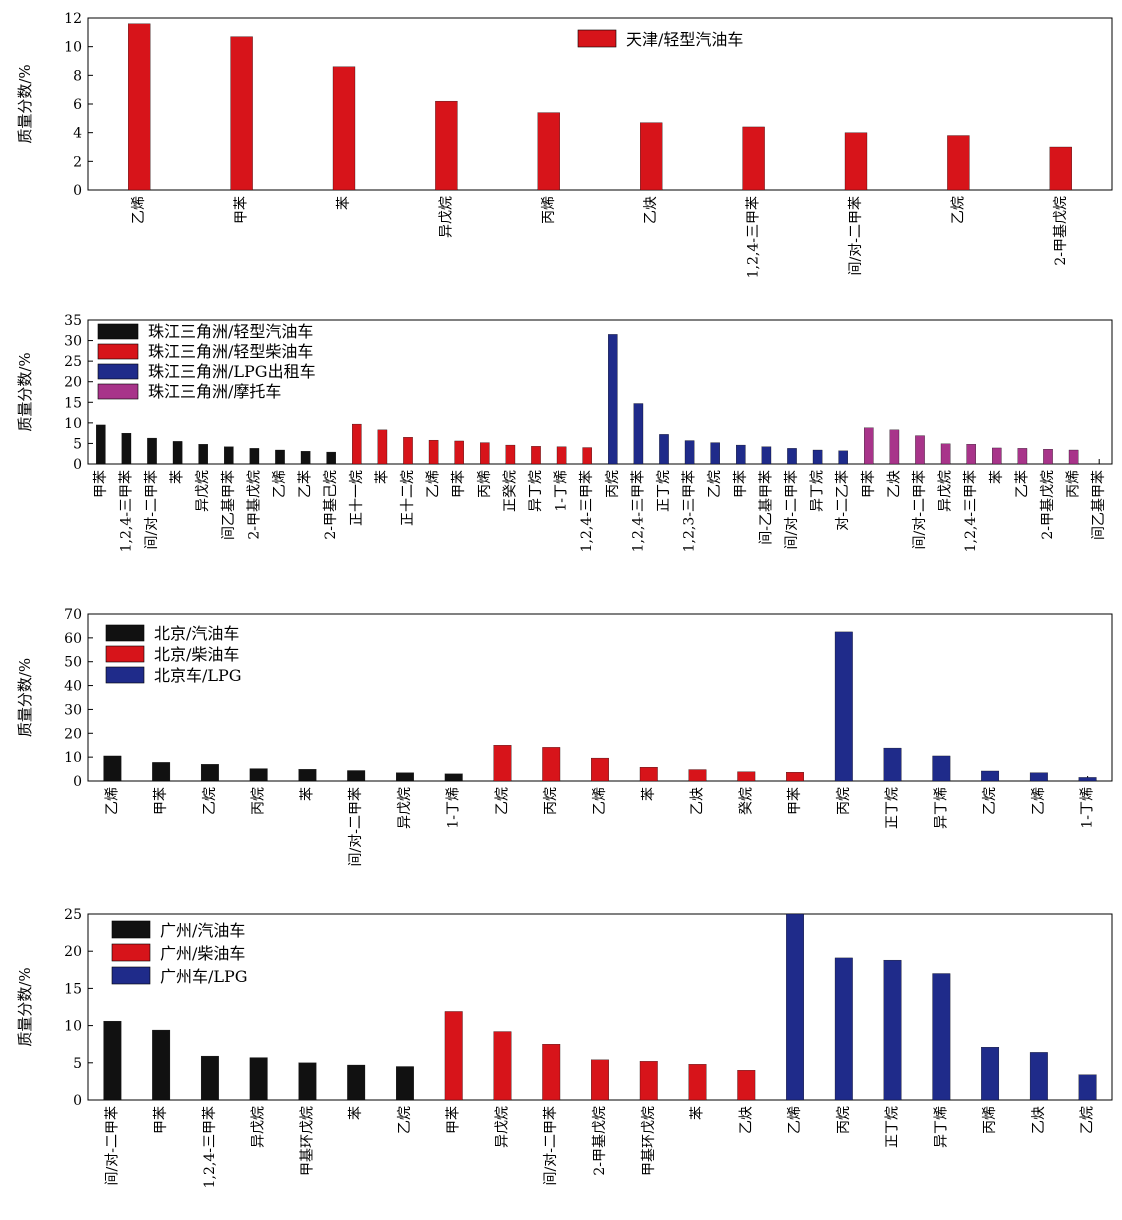 This screenshot has height=1220, width=1122. Describe the element at coordinates (73, 424) in the screenshot. I see `y-tick-label: 10` at that location.